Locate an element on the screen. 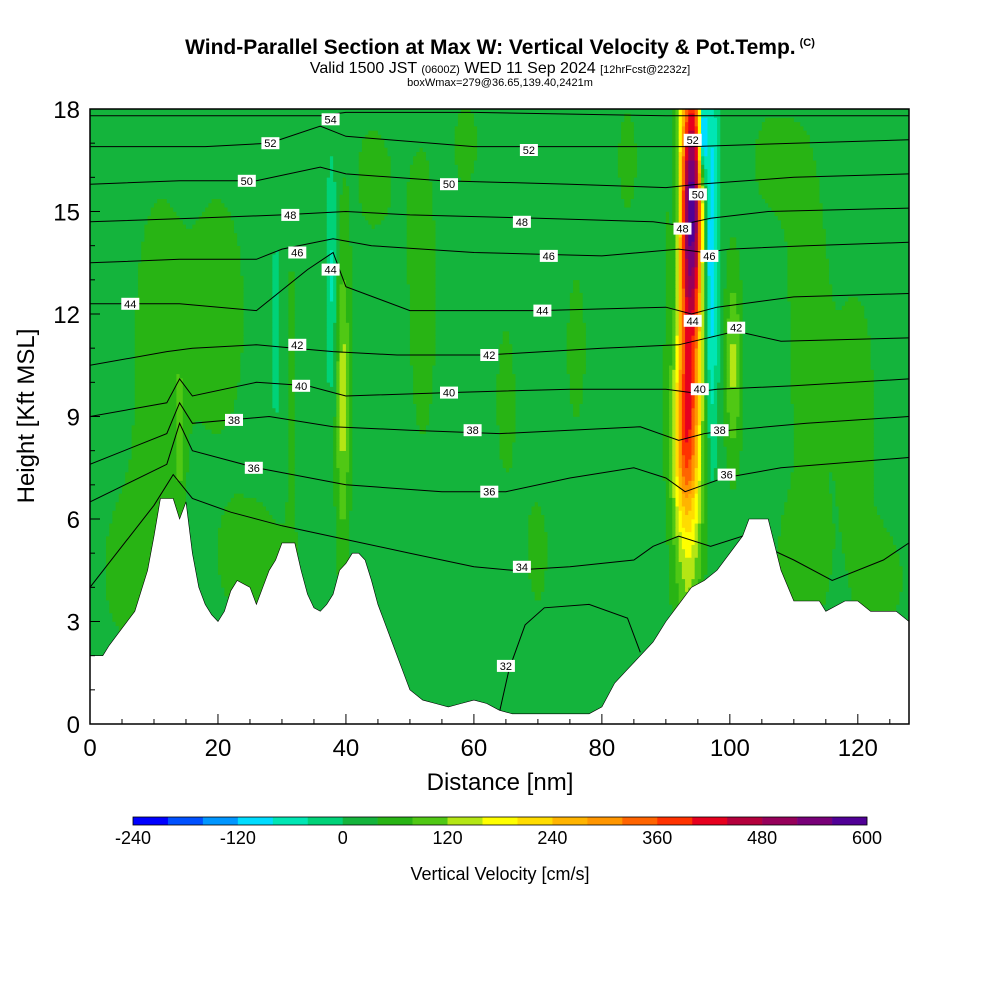  contour-label: 40 is located at coordinates (699, 389).